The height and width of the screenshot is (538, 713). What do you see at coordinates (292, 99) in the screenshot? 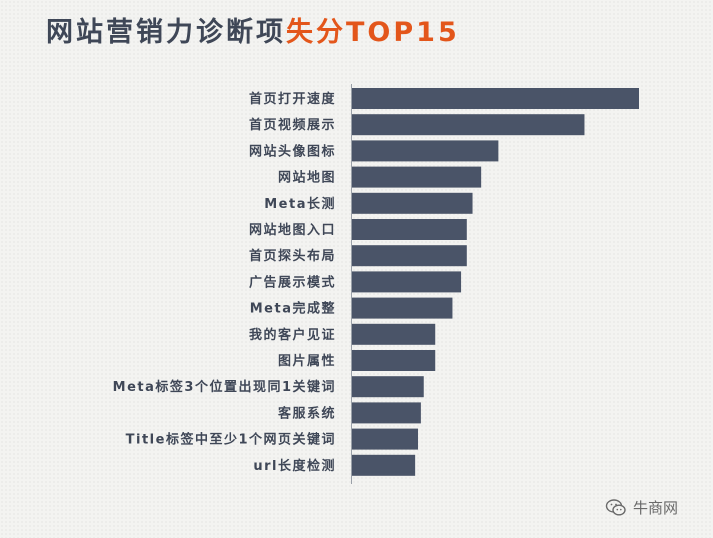
I see `category-label: 首页打开速度` at bounding box center [292, 99].